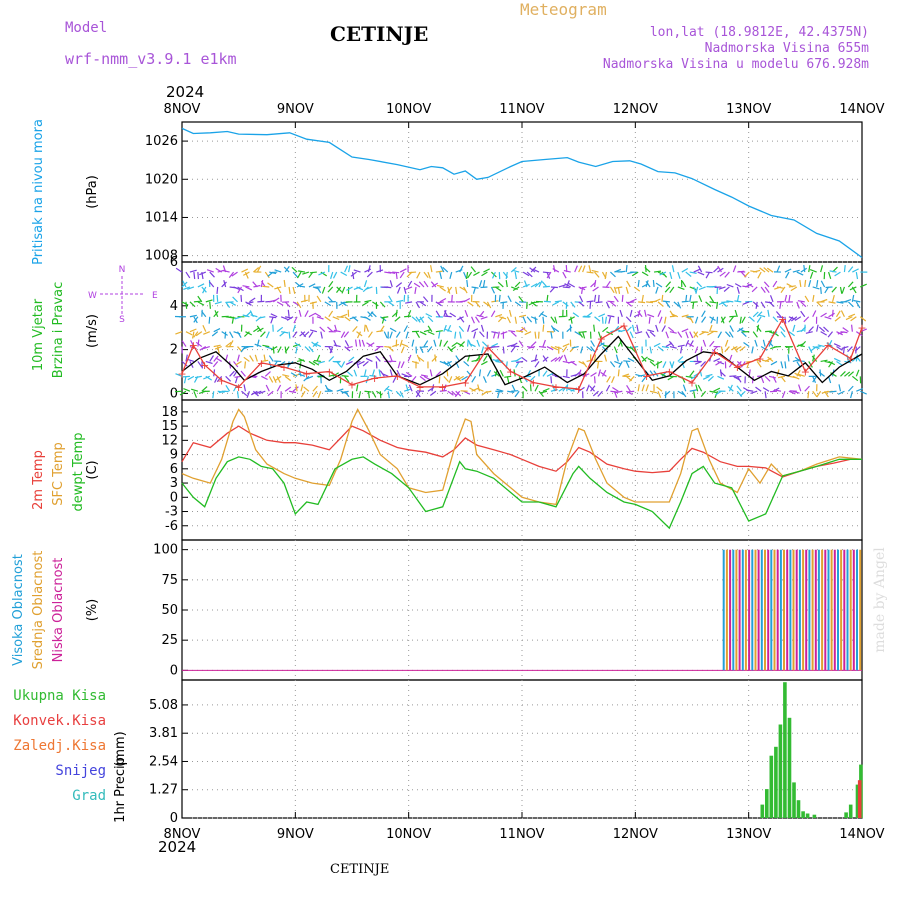  Describe the element at coordinates (185, 92) in the screenshot. I see `year-top: 2024` at that location.